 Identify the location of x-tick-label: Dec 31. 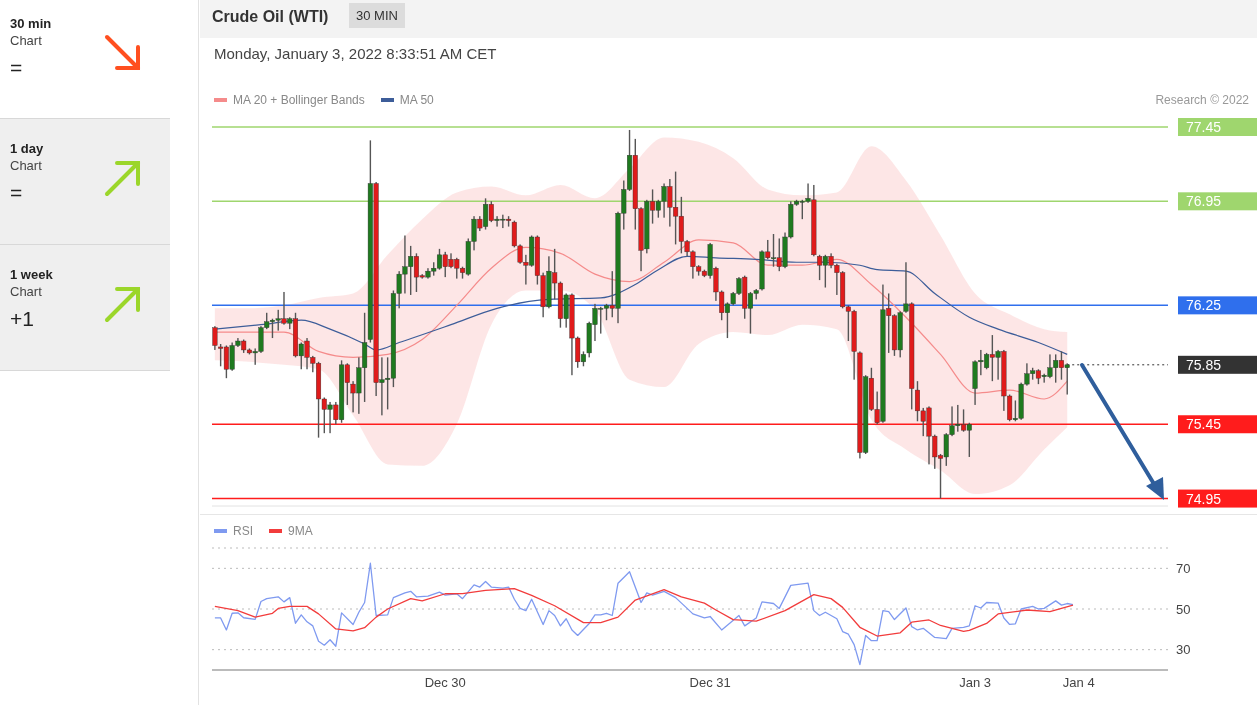
(710, 683).